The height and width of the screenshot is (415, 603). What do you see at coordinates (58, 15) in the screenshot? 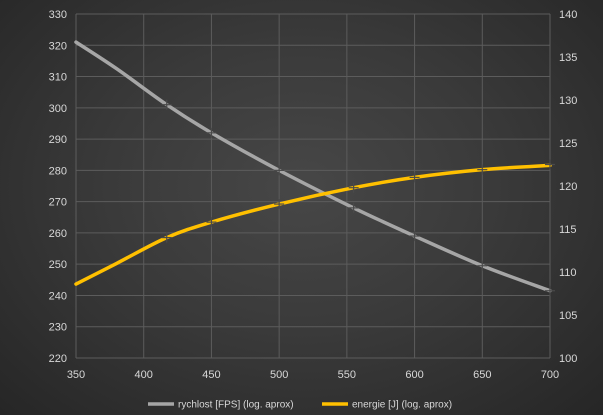
I see `y-tick-label: 330` at bounding box center [58, 15].